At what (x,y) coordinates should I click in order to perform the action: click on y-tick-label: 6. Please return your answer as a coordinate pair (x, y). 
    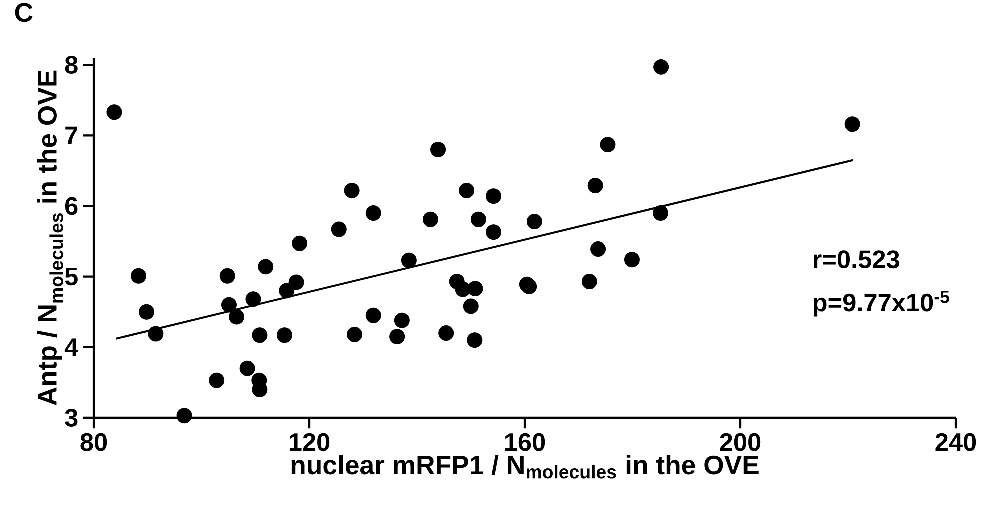
    Looking at the image, I should click on (71, 206).